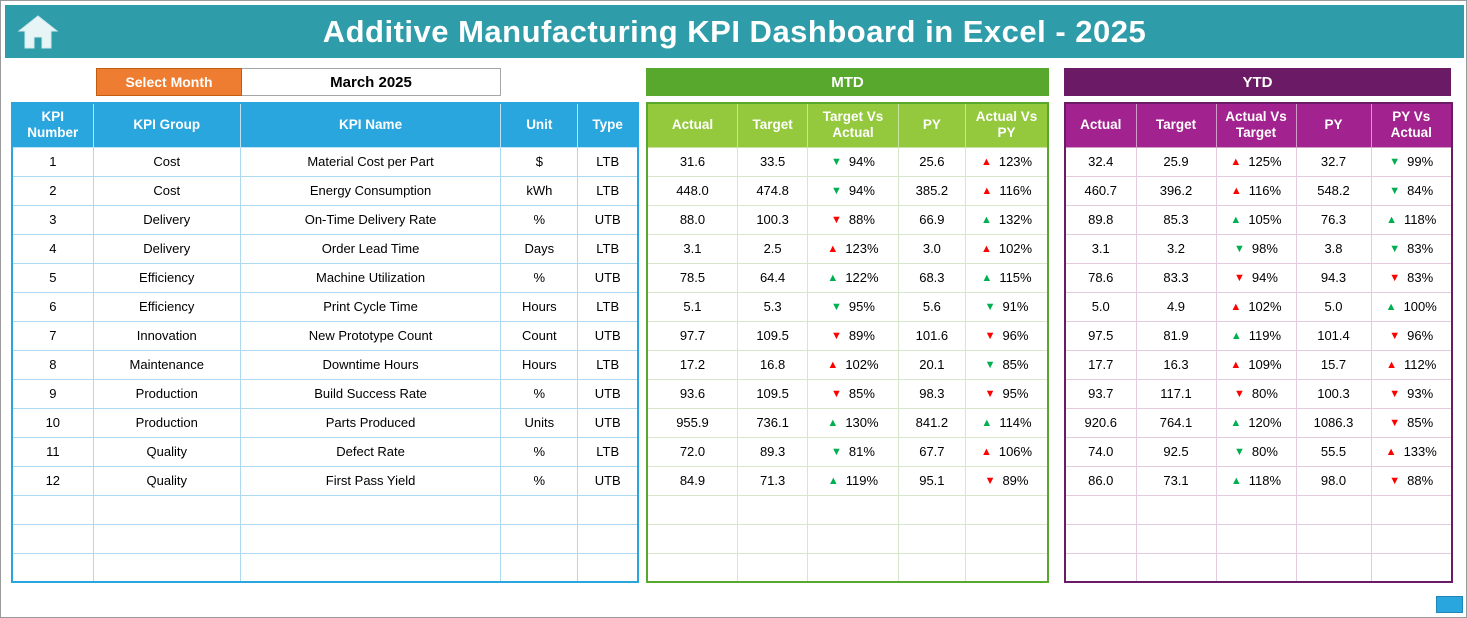 The height and width of the screenshot is (618, 1467). What do you see at coordinates (370, 480) in the screenshot?
I see `kpi-name-cell: First Pass Yield` at bounding box center [370, 480].